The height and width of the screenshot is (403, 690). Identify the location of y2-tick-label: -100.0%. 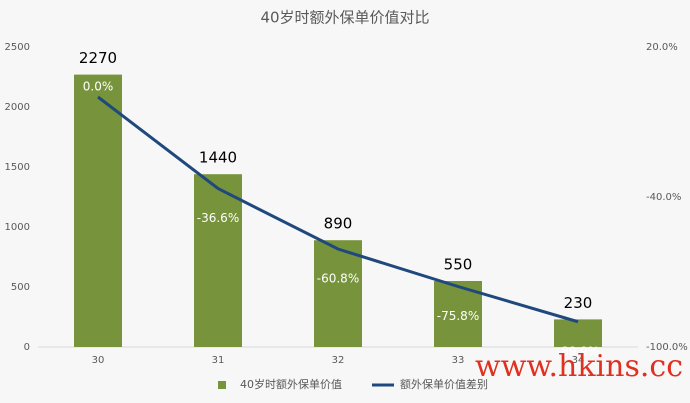
(667, 347).